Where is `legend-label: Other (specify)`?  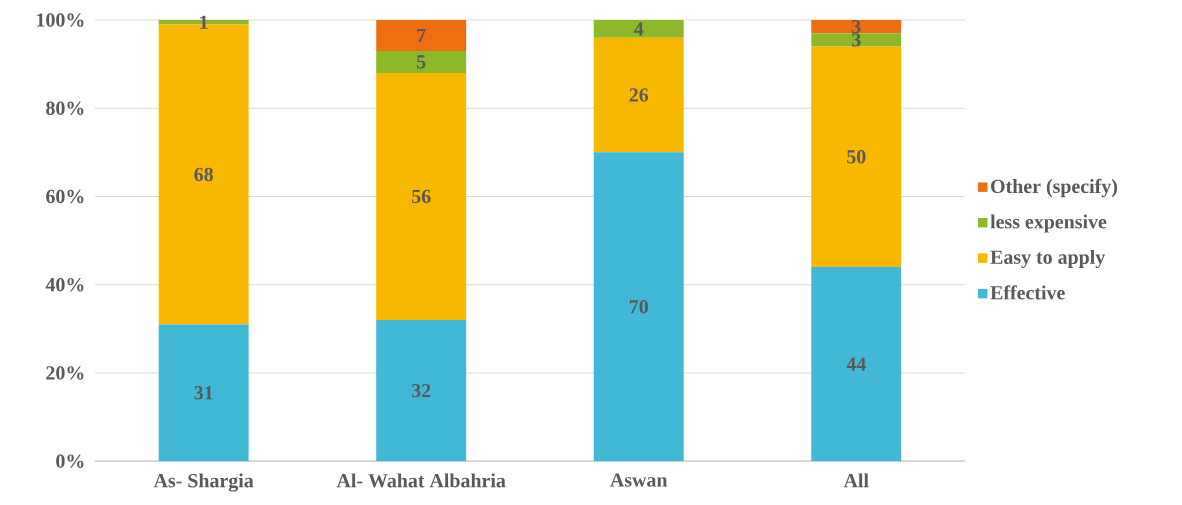
legend-label: Other (specify) is located at coordinates (1054, 188).